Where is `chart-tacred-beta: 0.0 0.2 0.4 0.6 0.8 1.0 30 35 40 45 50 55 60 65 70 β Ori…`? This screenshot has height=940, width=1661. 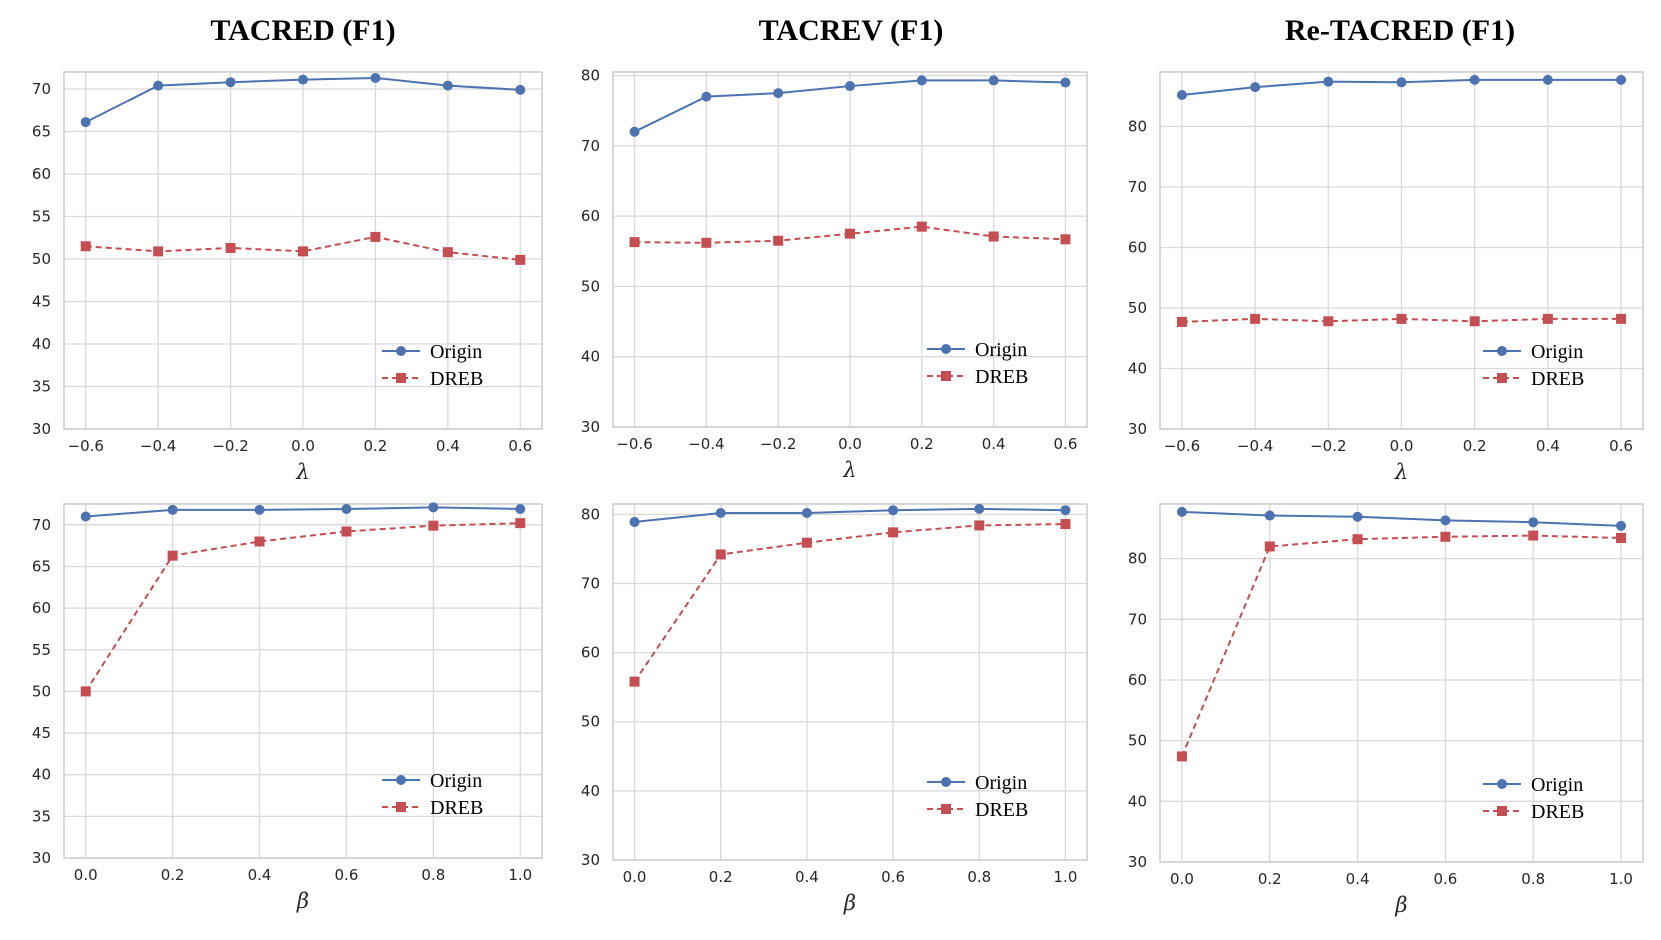 chart-tacred-beta: 0.0 0.2 0.4 0.6 0.8 1.0 30 35 40 45 50 55 60 65 70 β Ori… is located at coordinates (287, 707).